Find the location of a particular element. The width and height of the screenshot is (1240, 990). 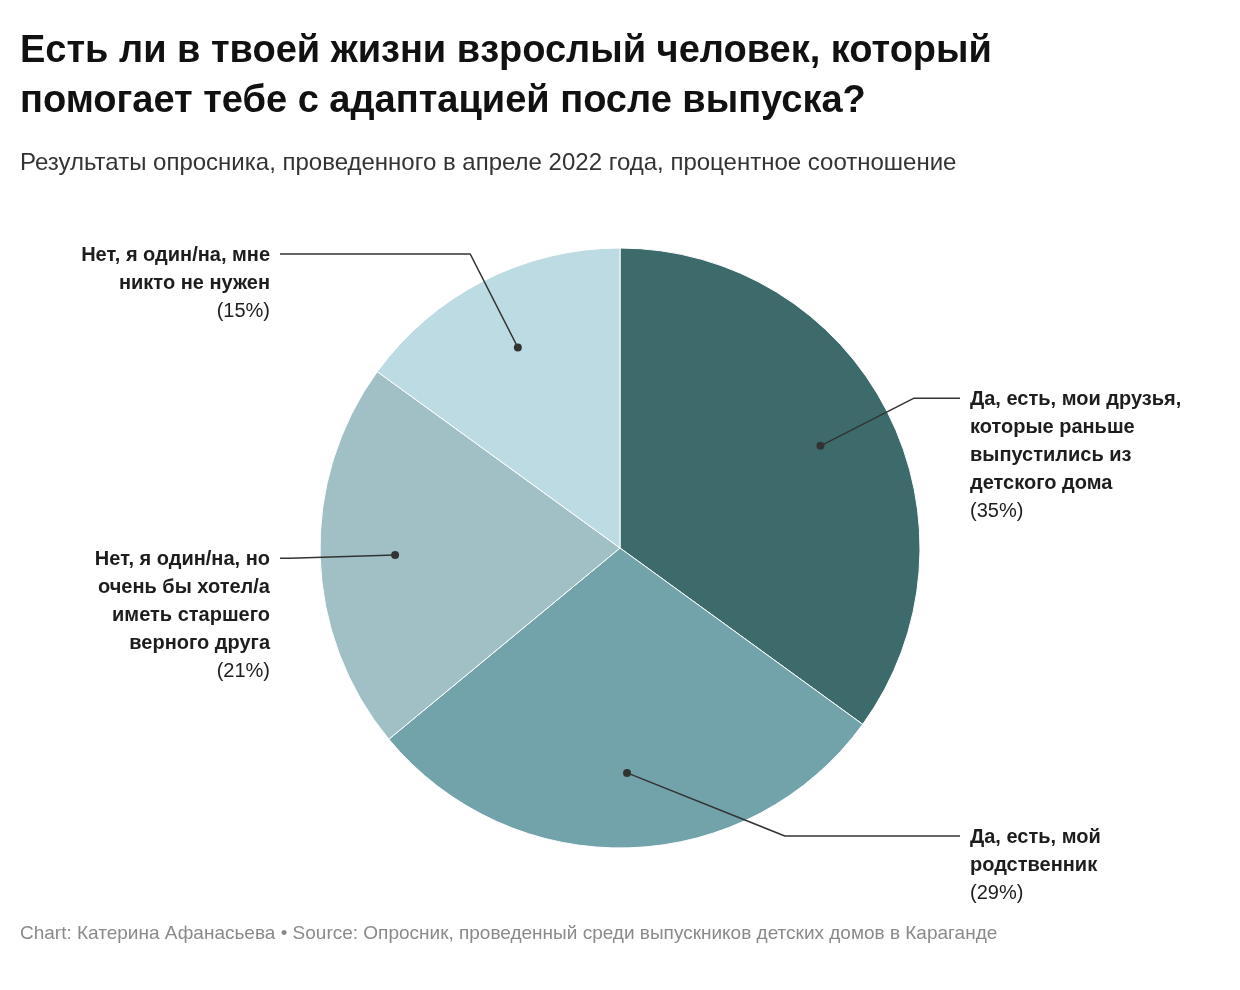

data-label: (35%) is located at coordinates (997, 510).